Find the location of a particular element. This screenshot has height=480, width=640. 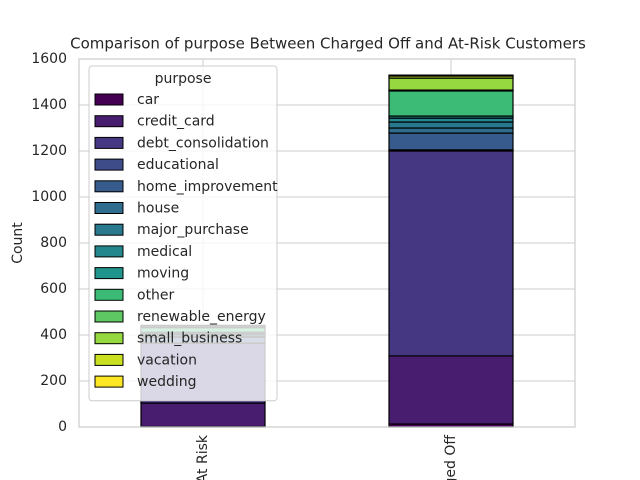

legend-label: car is located at coordinates (148, 100).